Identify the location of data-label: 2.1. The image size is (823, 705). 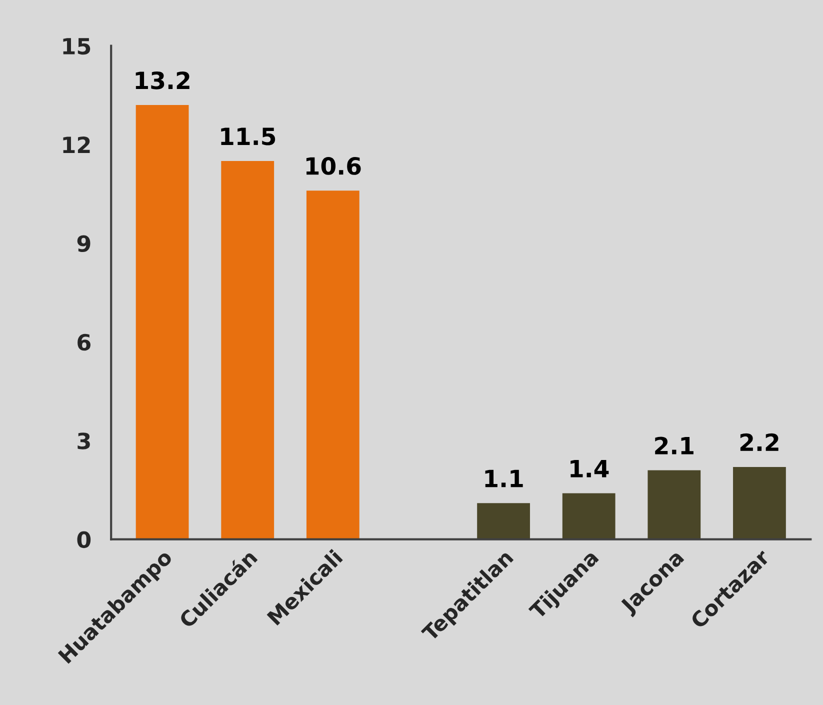
(674, 445).